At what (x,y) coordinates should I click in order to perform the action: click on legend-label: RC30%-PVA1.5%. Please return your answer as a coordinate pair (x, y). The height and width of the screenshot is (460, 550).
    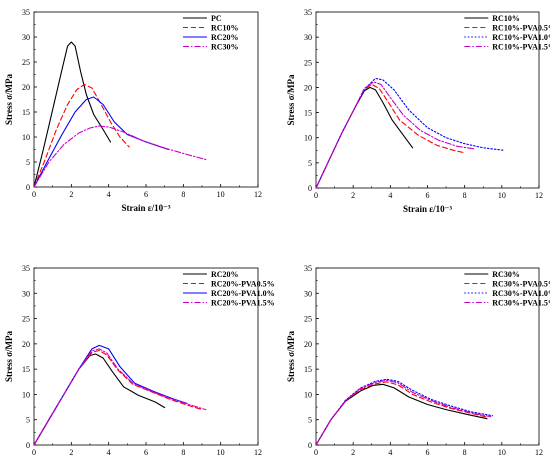
    Looking at the image, I should click on (521, 303).